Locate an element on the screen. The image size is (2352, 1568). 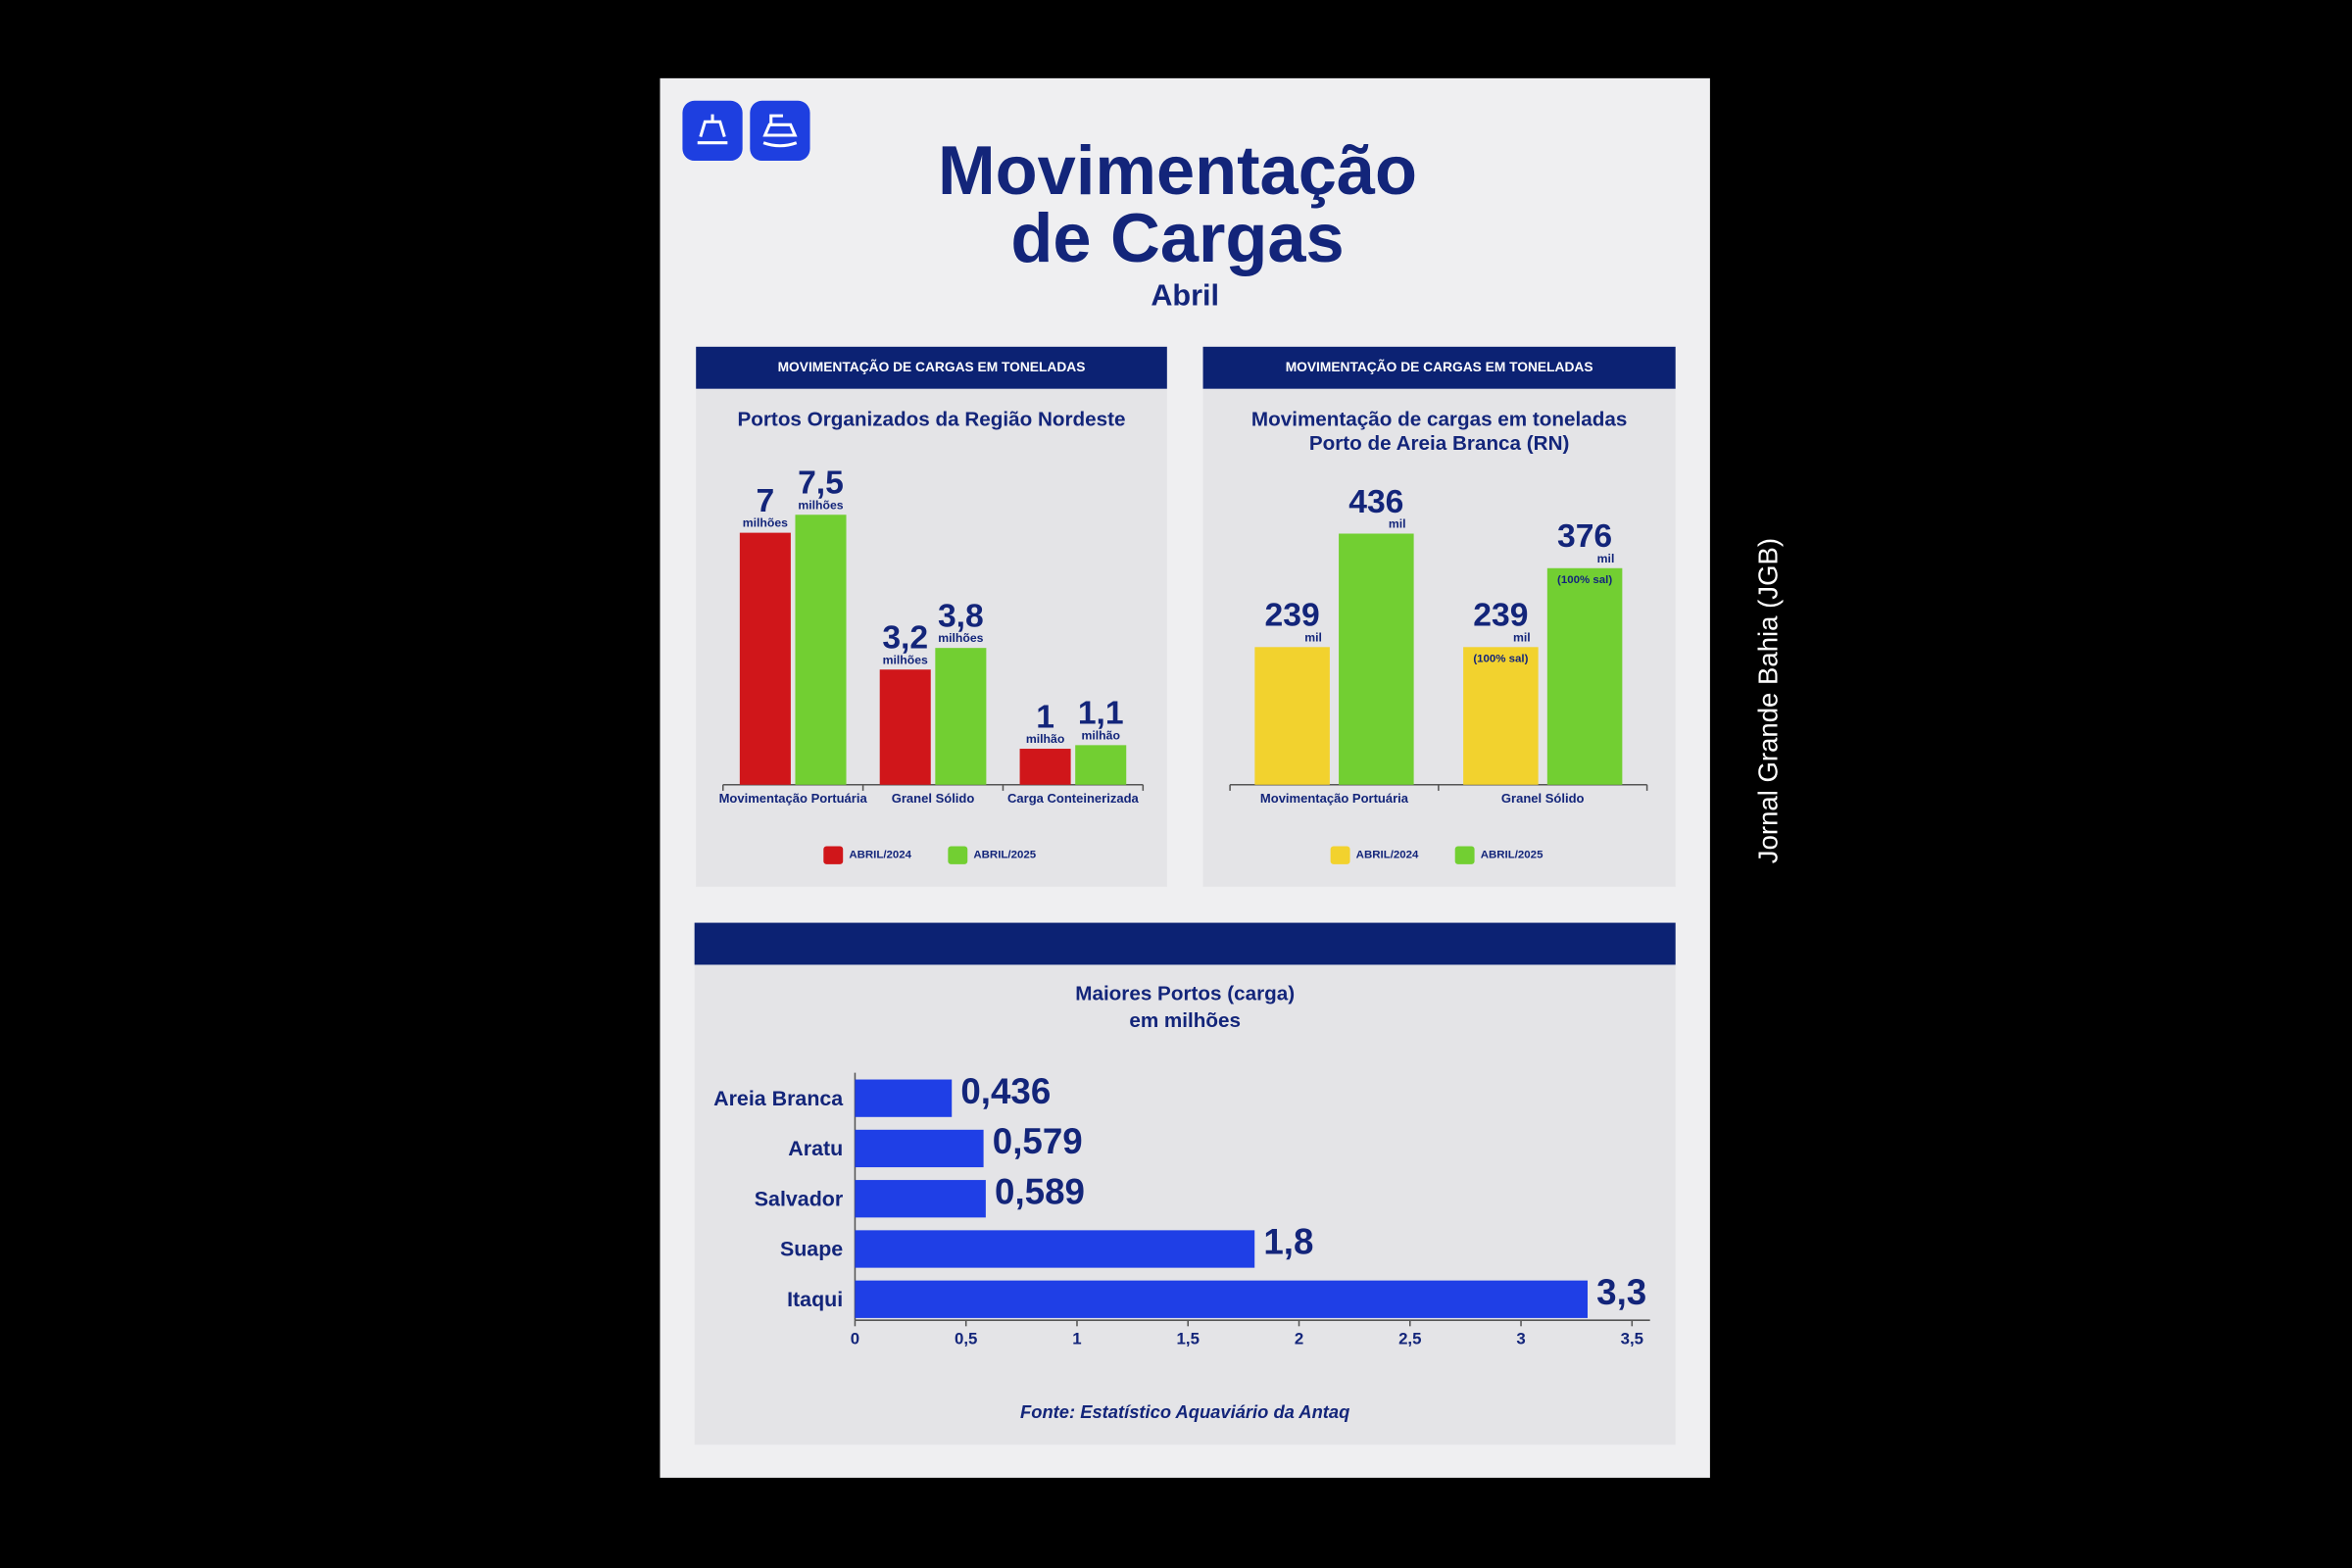
x-tick-label: 1,5 is located at coordinates (1188, 1339).